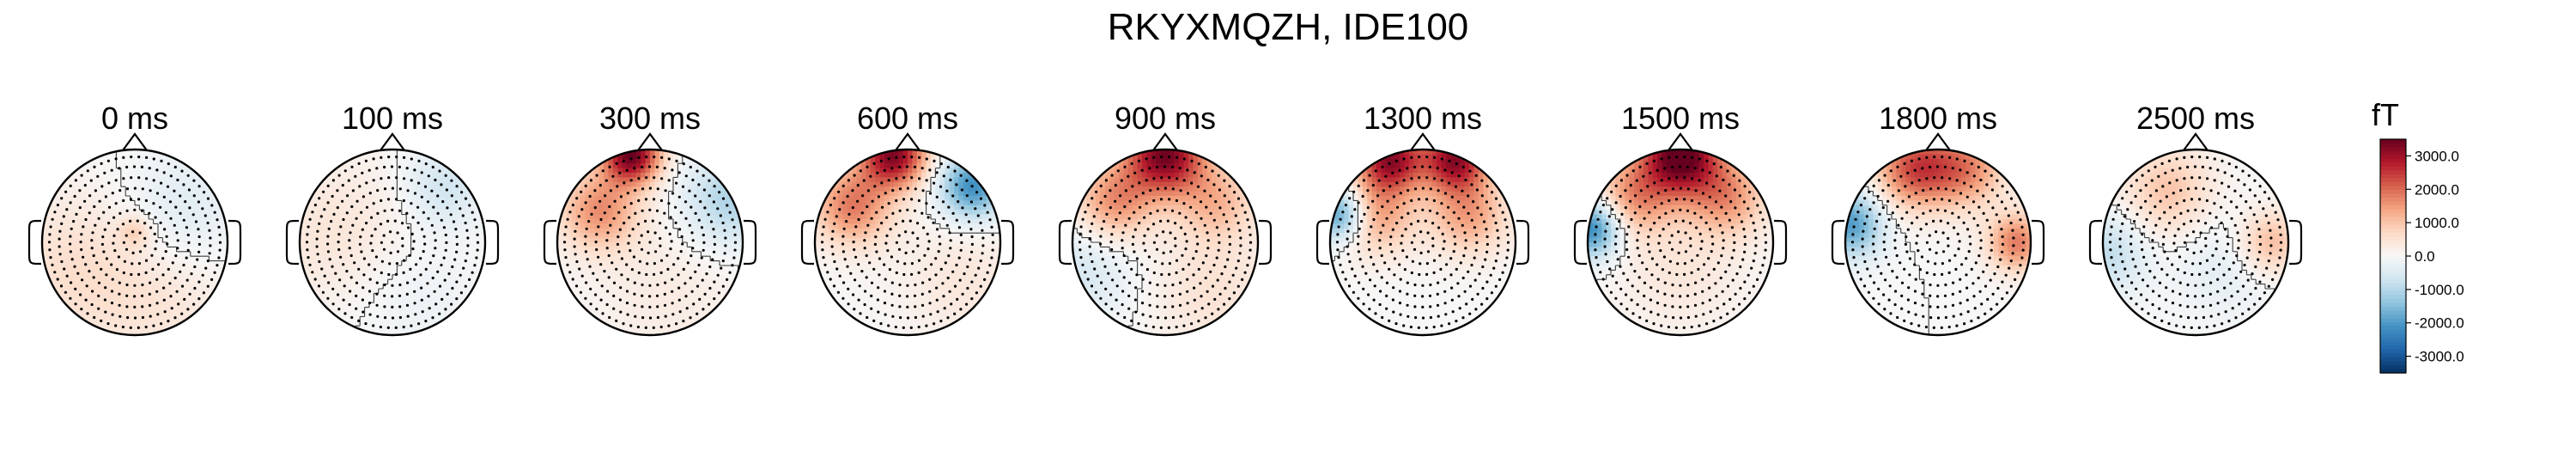 The image size is (2576, 464). What do you see at coordinates (2437, 156) in the screenshot?
I see `colorbar-tick-label: 3000.0` at bounding box center [2437, 156].